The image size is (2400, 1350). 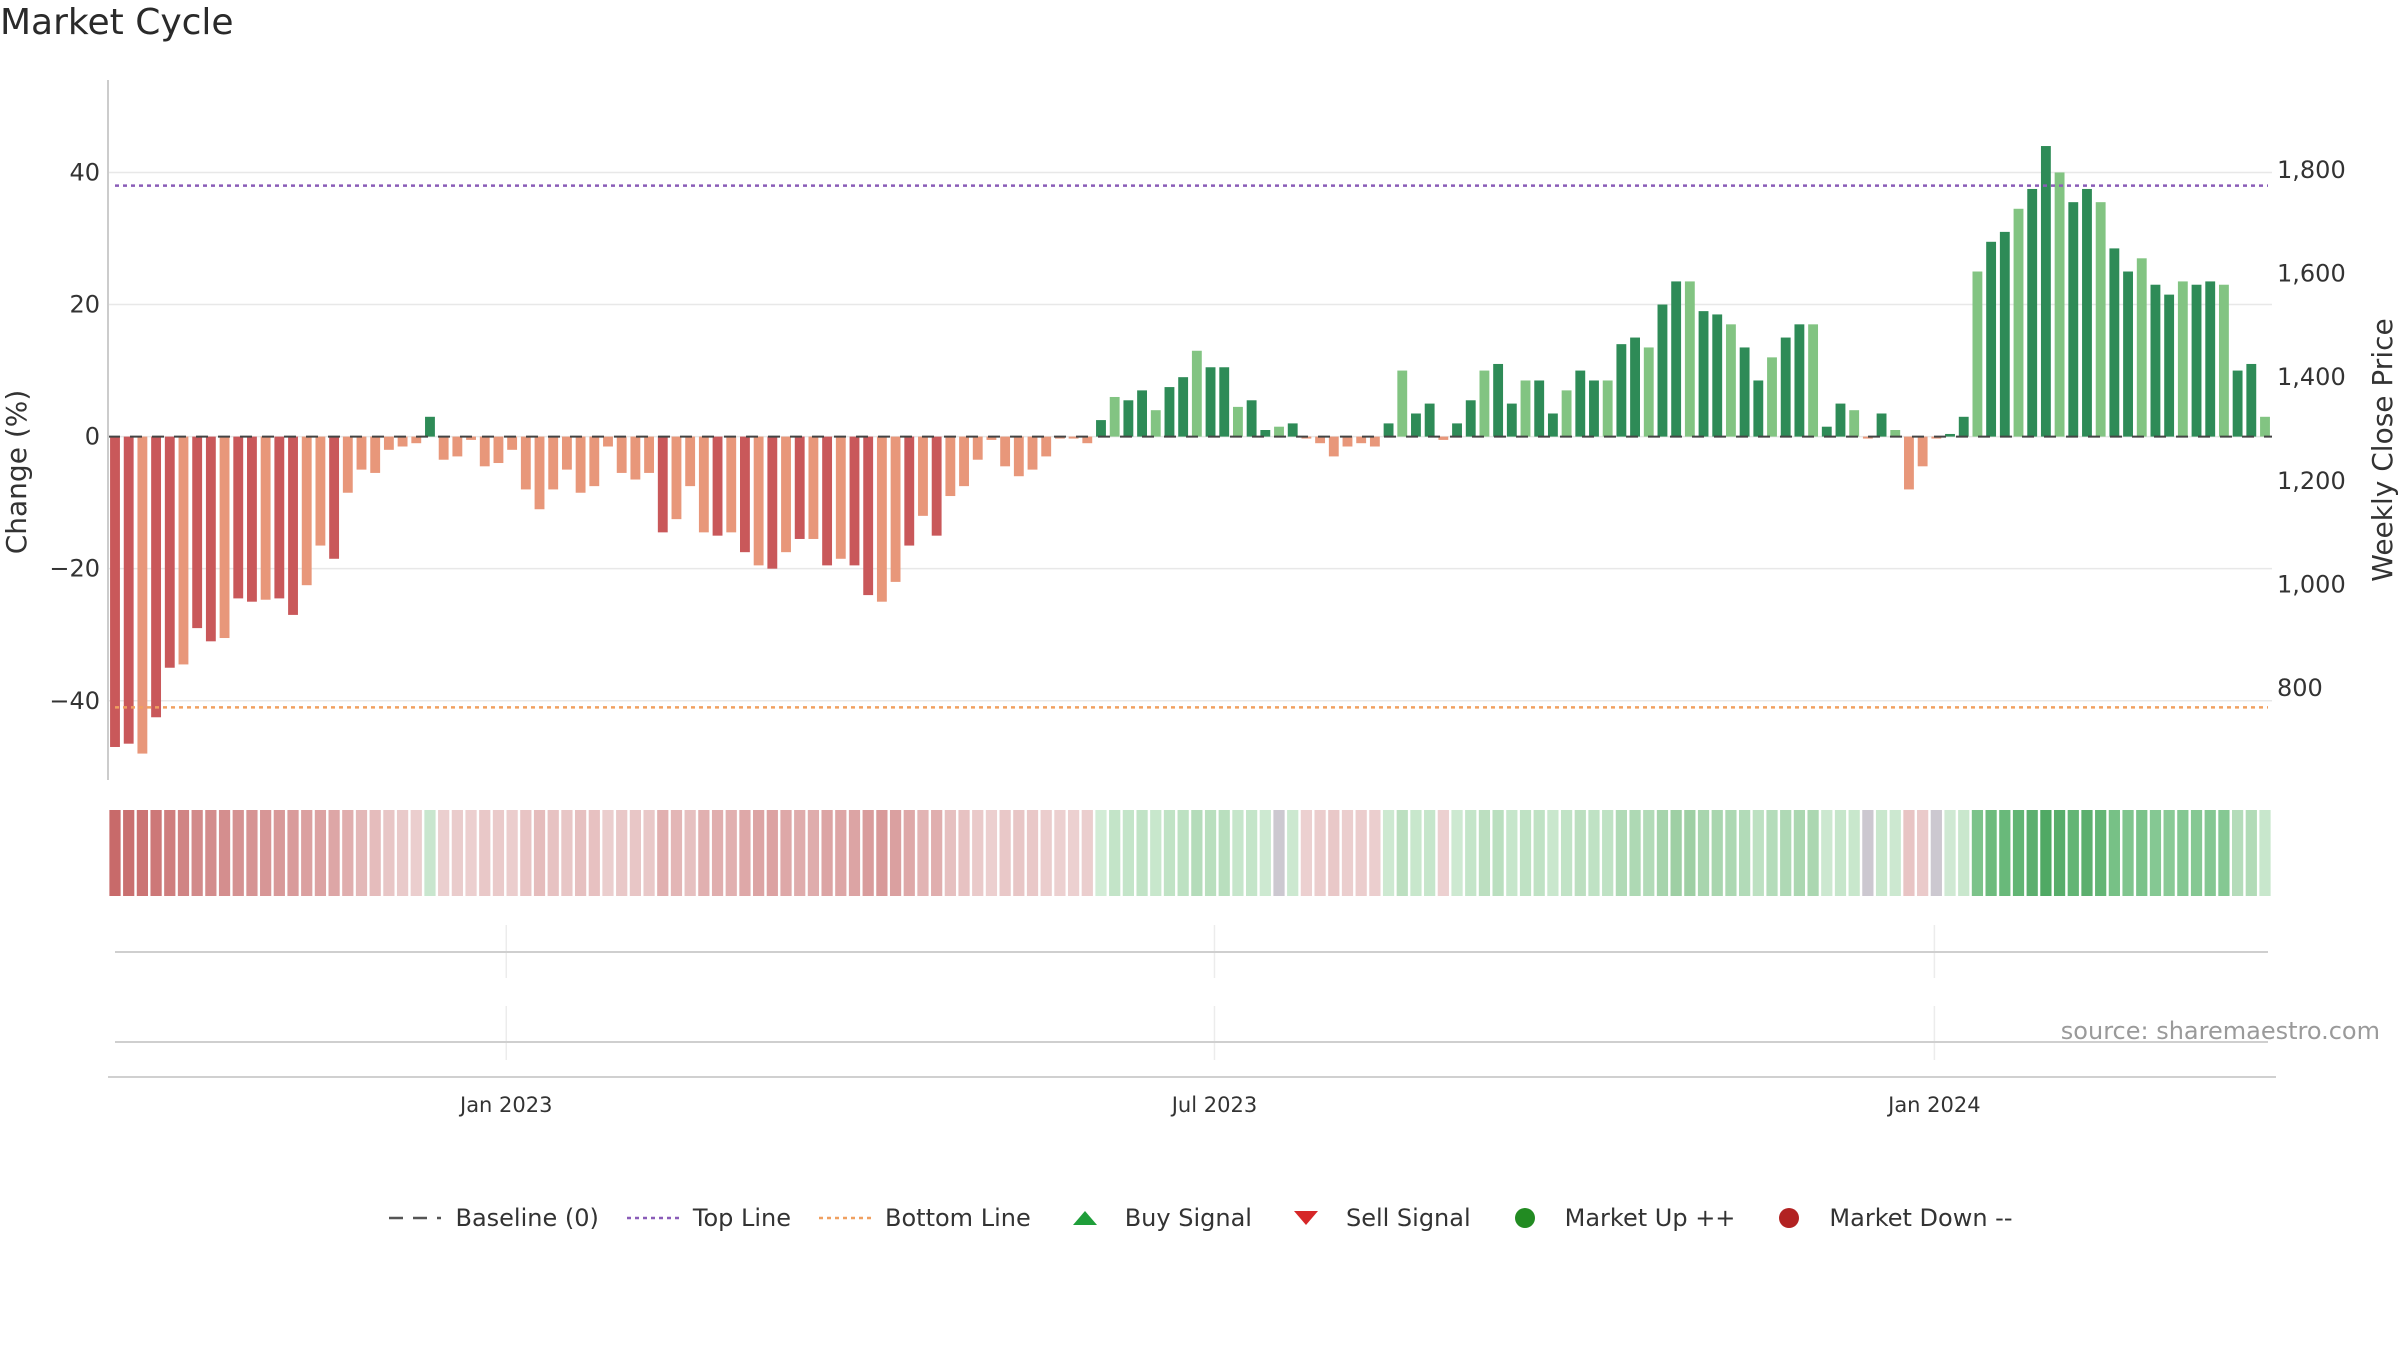 I want to click on signal-panels, so click(x=1191, y=992).